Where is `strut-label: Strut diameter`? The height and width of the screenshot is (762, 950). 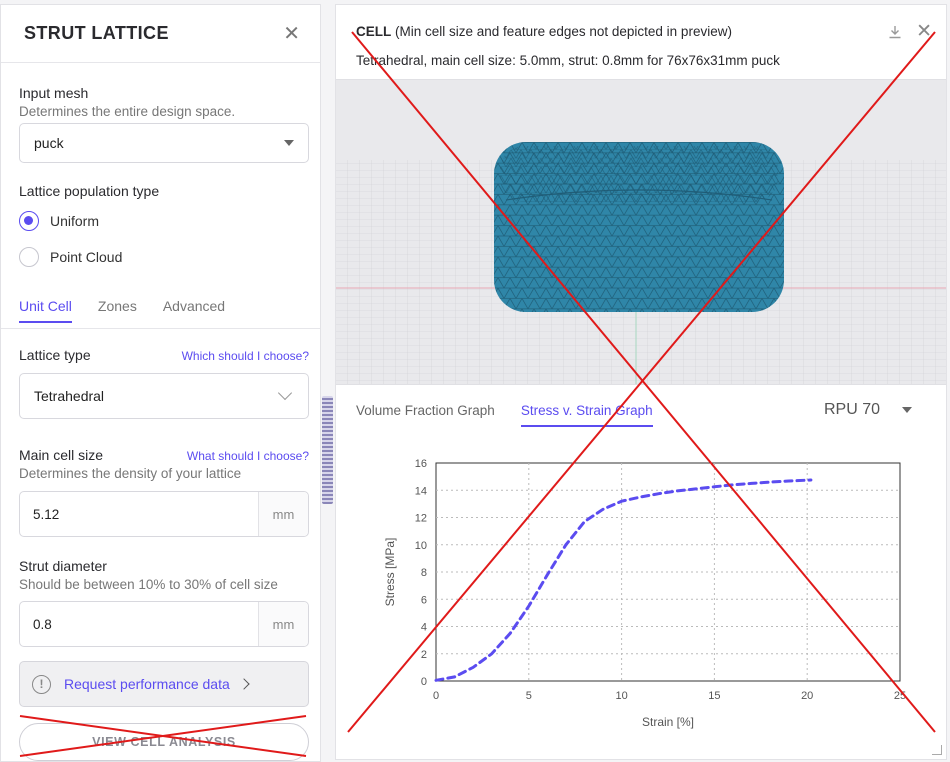
strut-label: Strut diameter is located at coordinates (63, 566).